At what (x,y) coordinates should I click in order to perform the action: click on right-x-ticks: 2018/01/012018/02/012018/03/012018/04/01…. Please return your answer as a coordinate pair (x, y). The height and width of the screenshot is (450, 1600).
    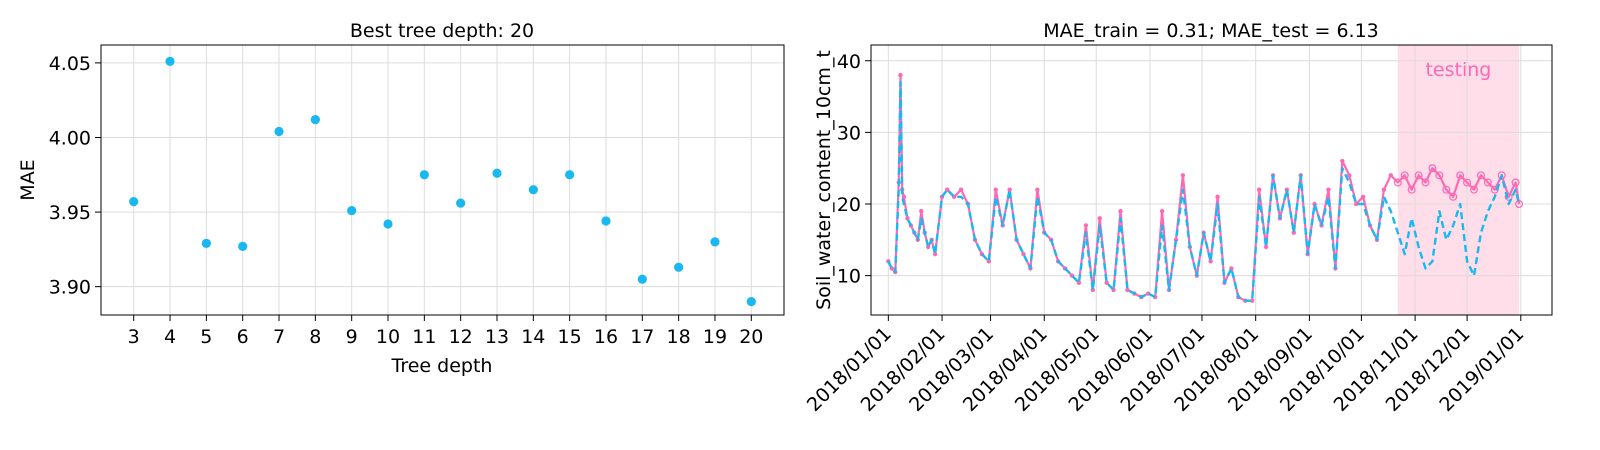
    Looking at the image, I should click on (1165, 365).